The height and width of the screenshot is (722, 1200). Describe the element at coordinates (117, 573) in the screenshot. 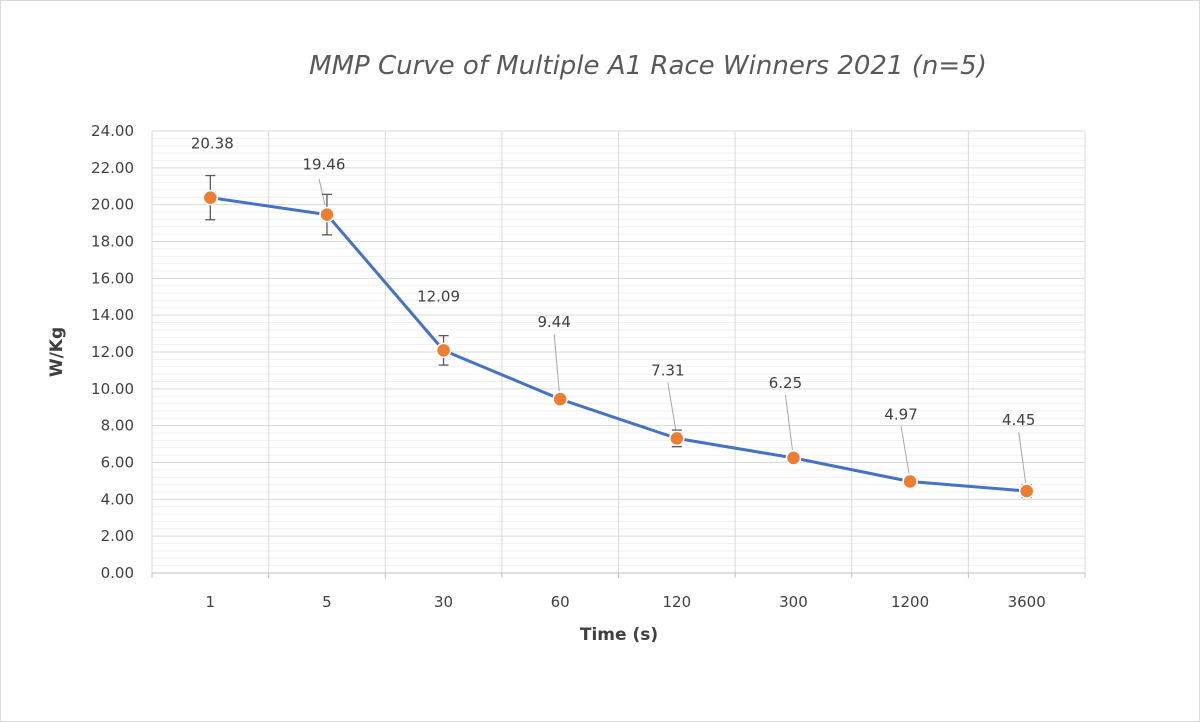

I see `y-tick-label: 0.00` at that location.